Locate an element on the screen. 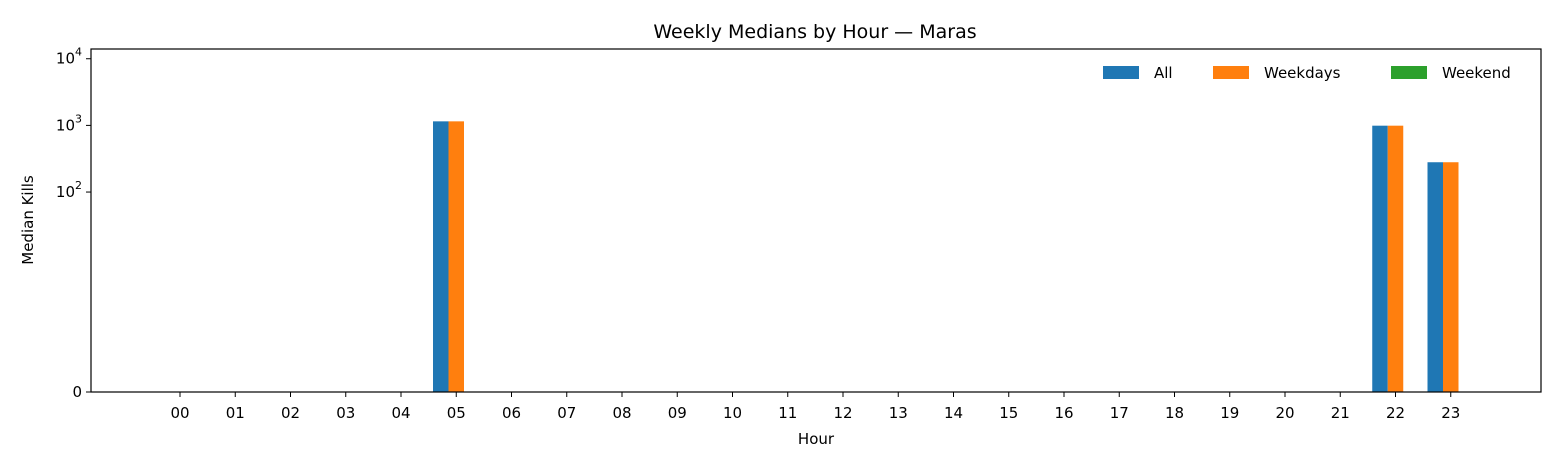 This screenshot has height=468, width=1560. x-tick-label: 05 is located at coordinates (456, 413).